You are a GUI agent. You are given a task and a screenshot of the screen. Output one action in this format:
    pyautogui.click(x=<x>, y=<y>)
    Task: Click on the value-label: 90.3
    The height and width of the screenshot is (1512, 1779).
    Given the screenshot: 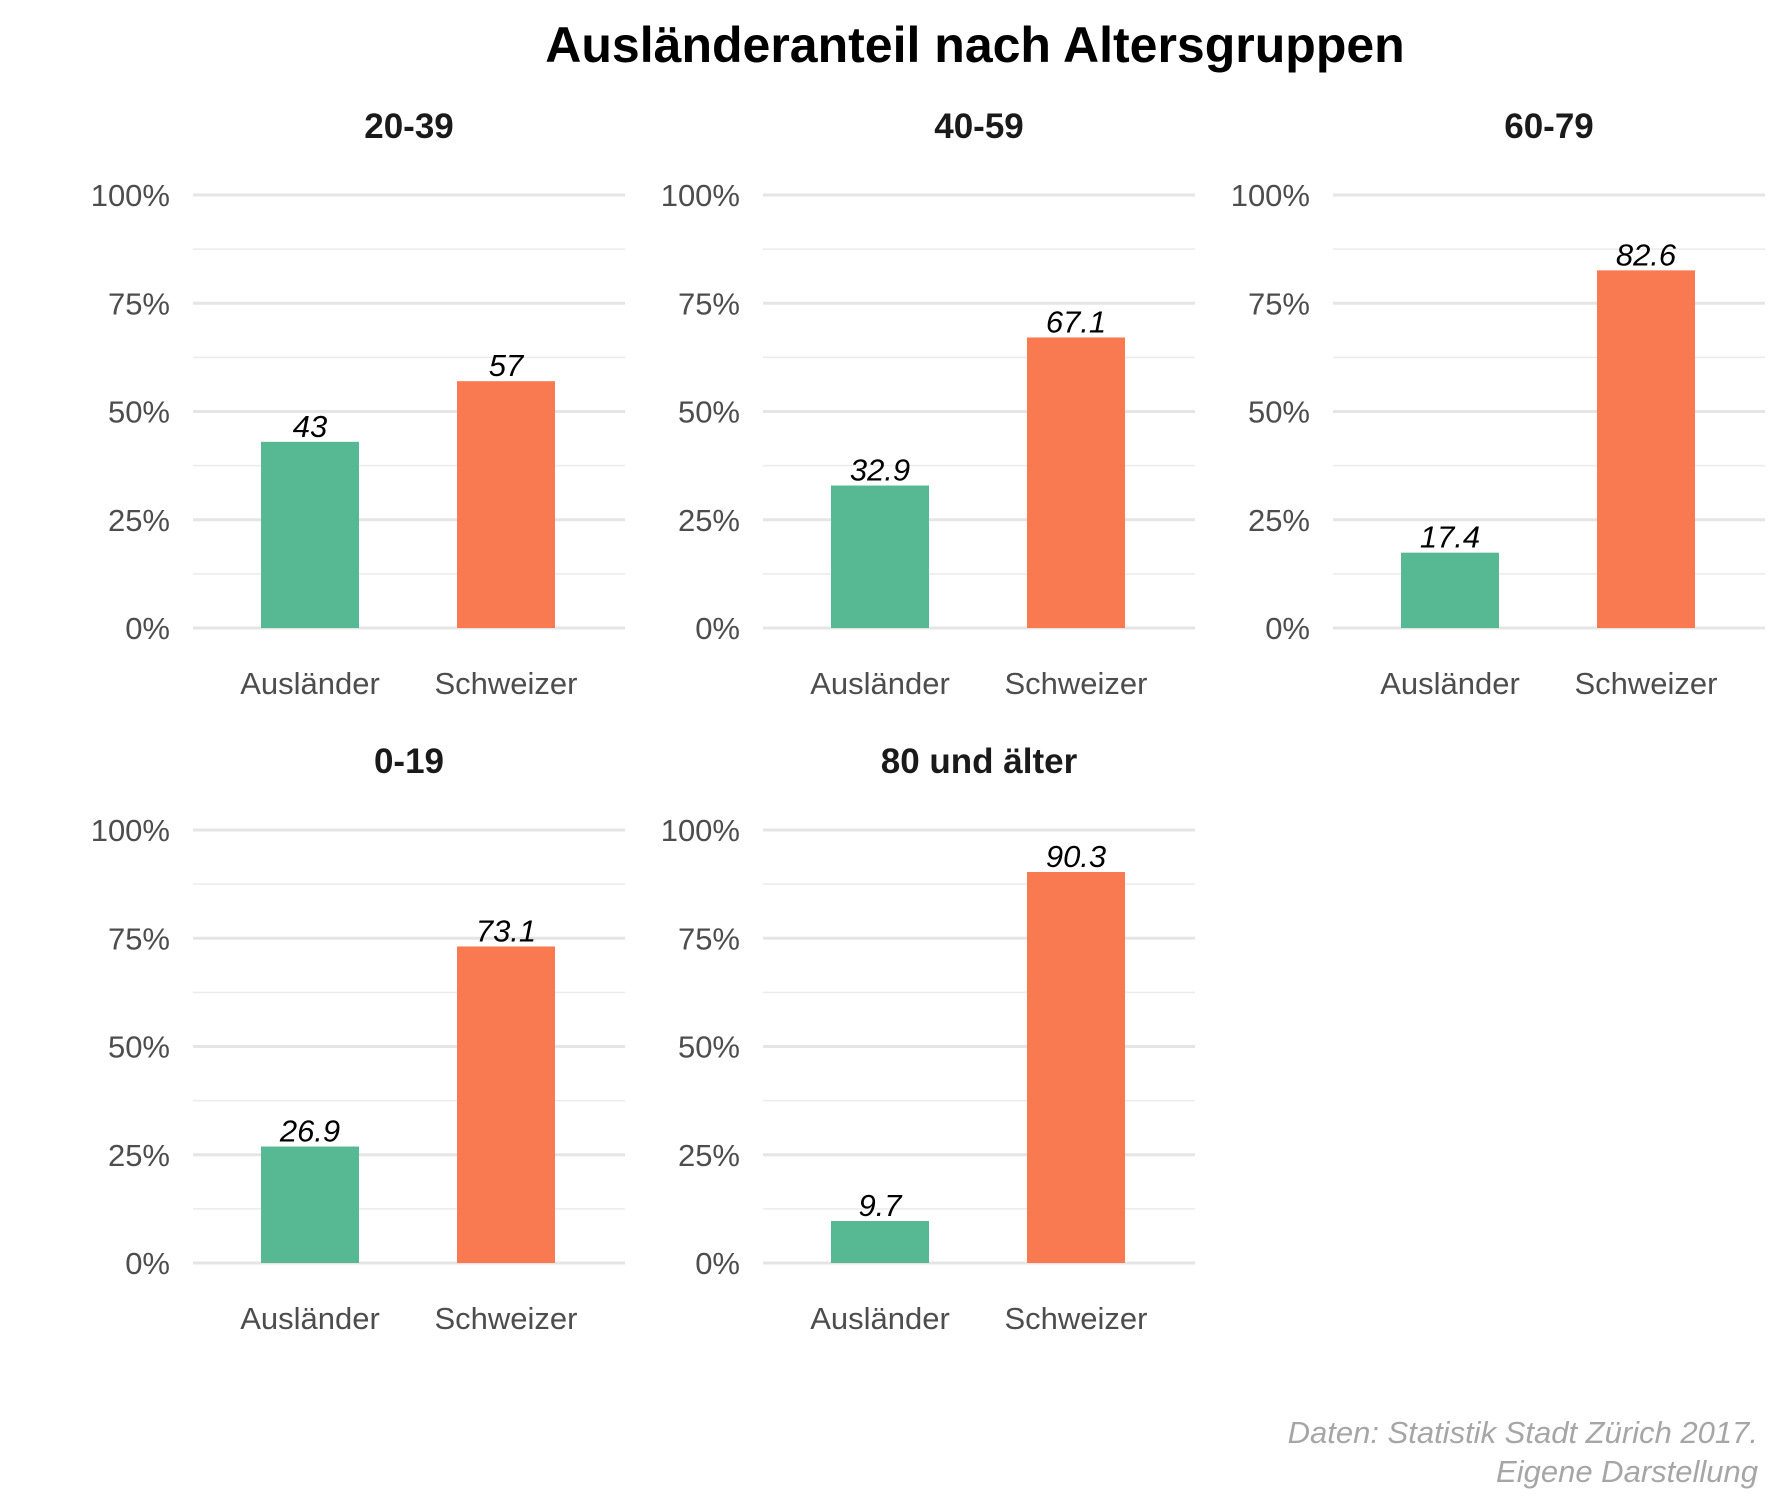 What is the action you would take?
    pyautogui.click(x=1076, y=856)
    